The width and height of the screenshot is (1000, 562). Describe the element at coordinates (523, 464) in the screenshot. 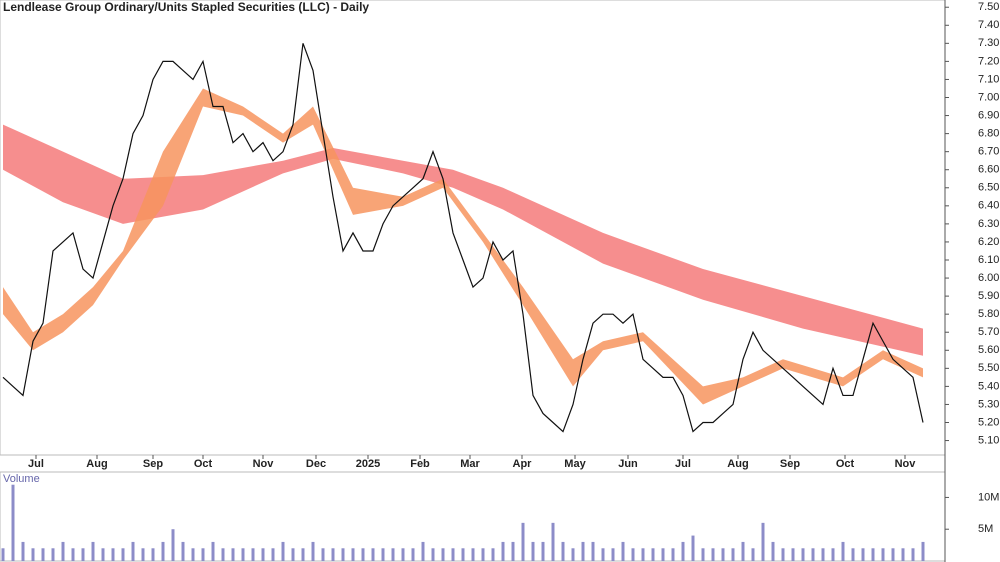

I see `x-tick-label: Apr` at that location.